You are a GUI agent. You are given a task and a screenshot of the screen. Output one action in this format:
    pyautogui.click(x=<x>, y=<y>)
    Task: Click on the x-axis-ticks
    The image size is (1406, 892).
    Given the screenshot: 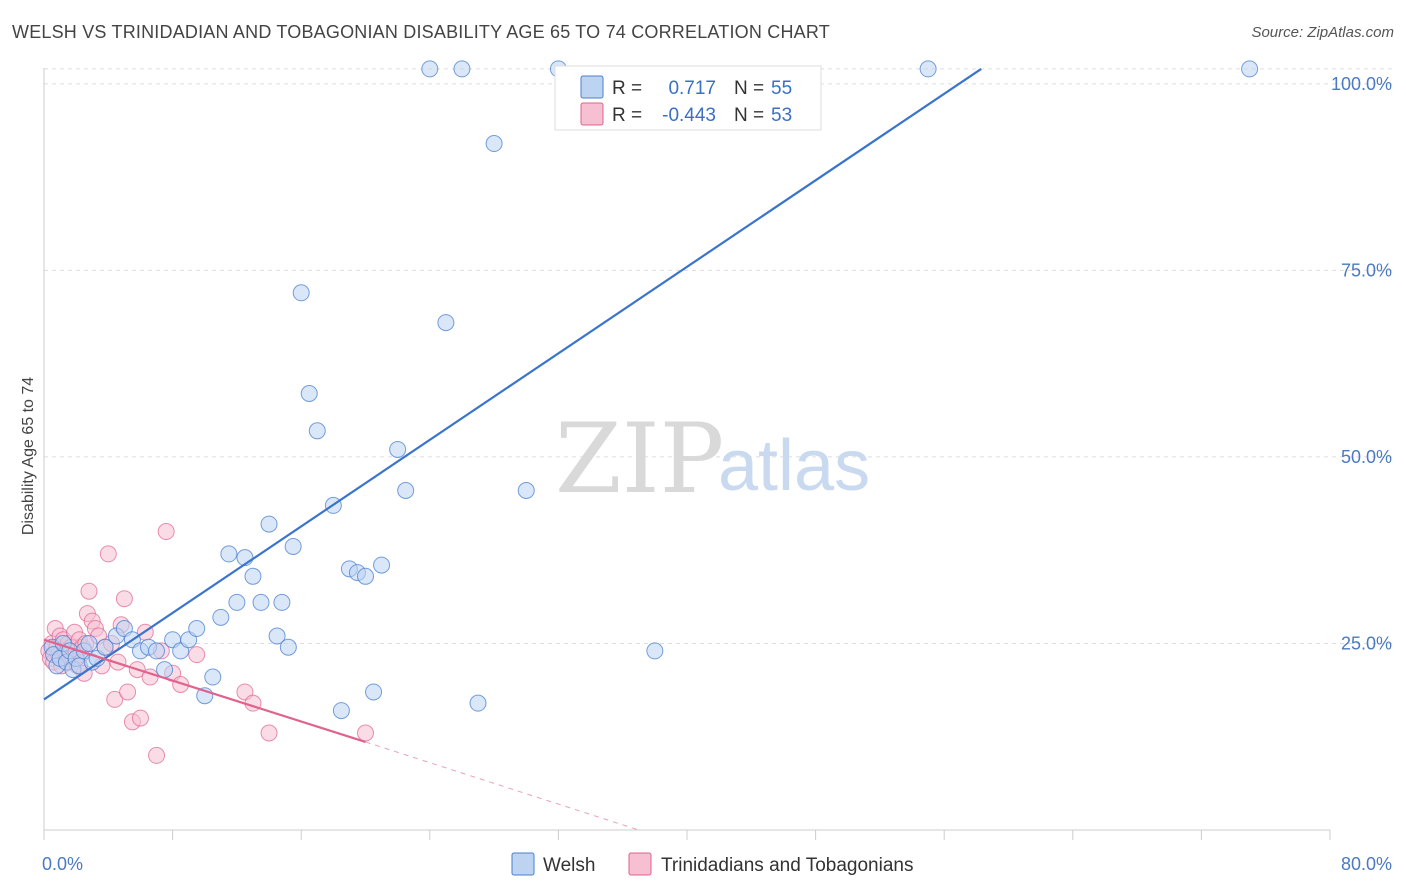 What is the action you would take?
    pyautogui.click(x=687, y=835)
    